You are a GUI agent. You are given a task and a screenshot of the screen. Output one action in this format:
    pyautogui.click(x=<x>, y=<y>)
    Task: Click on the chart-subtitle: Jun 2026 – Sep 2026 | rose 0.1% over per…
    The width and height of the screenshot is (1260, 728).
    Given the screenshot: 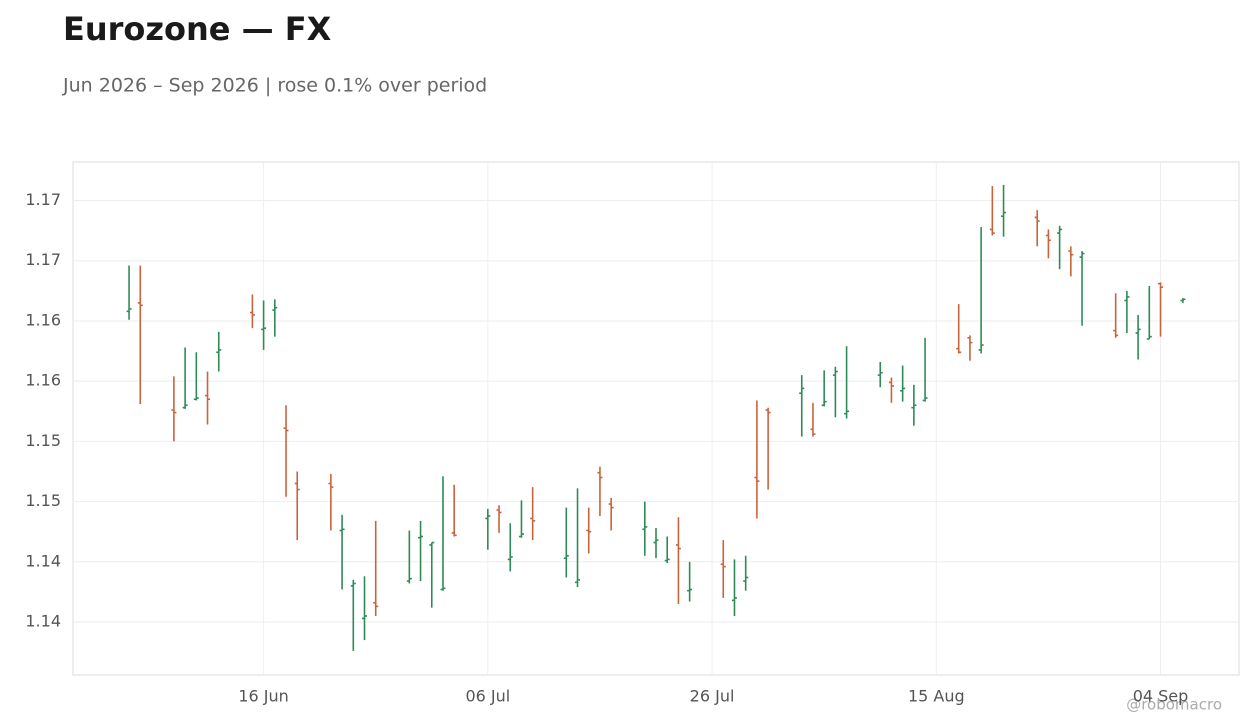 What is the action you would take?
    pyautogui.click(x=274, y=86)
    